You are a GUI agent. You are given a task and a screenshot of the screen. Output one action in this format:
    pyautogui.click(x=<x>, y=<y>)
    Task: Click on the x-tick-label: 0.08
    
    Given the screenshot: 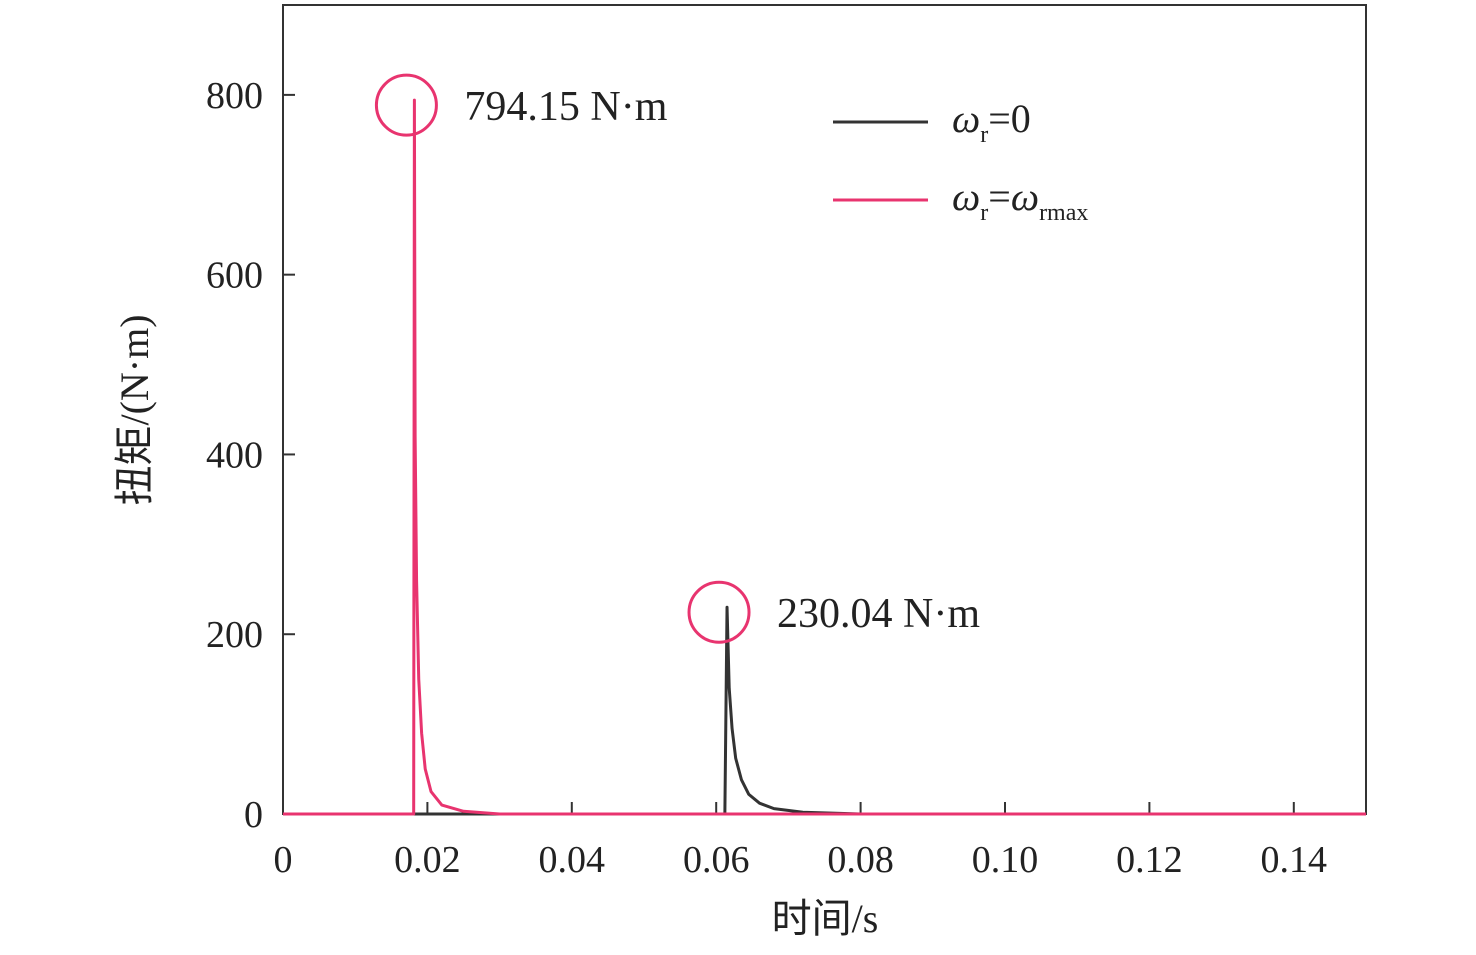 What is the action you would take?
    pyautogui.click(x=860, y=860)
    